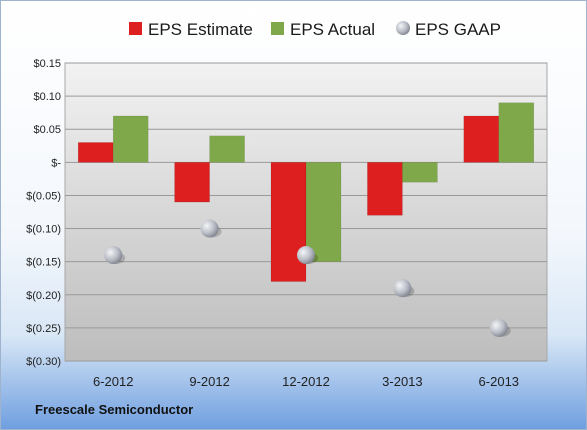 Image resolution: width=587 pixels, height=430 pixels. What do you see at coordinates (403, 28) in the screenshot?
I see `legend-marker` at bounding box center [403, 28].